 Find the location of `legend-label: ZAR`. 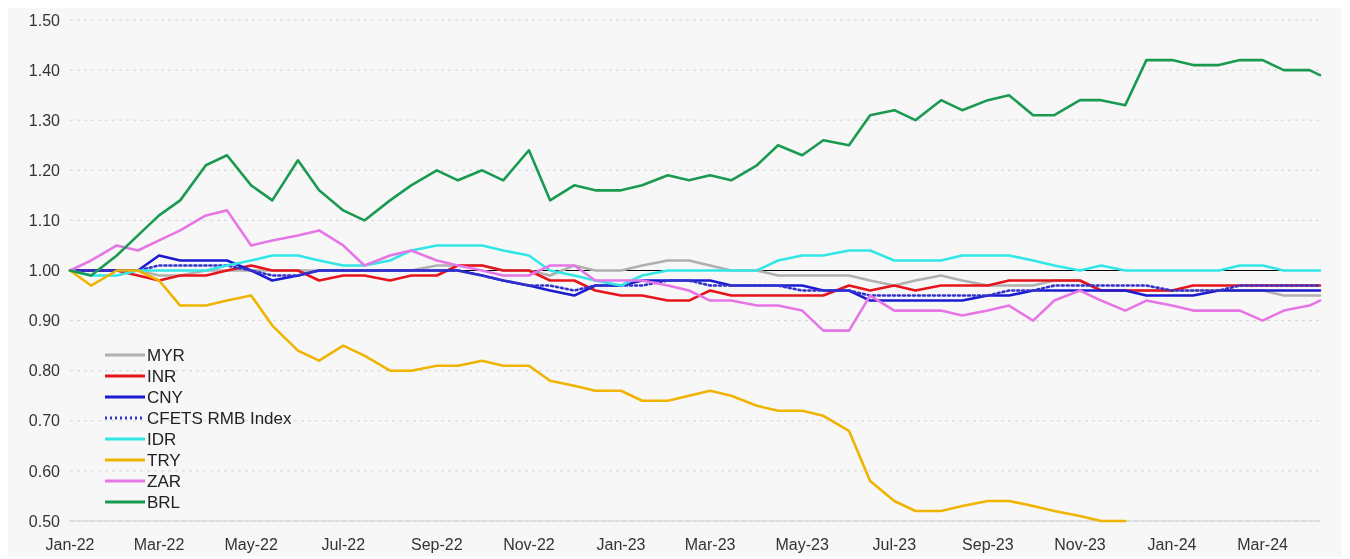

legend-label: ZAR is located at coordinates (164, 481).